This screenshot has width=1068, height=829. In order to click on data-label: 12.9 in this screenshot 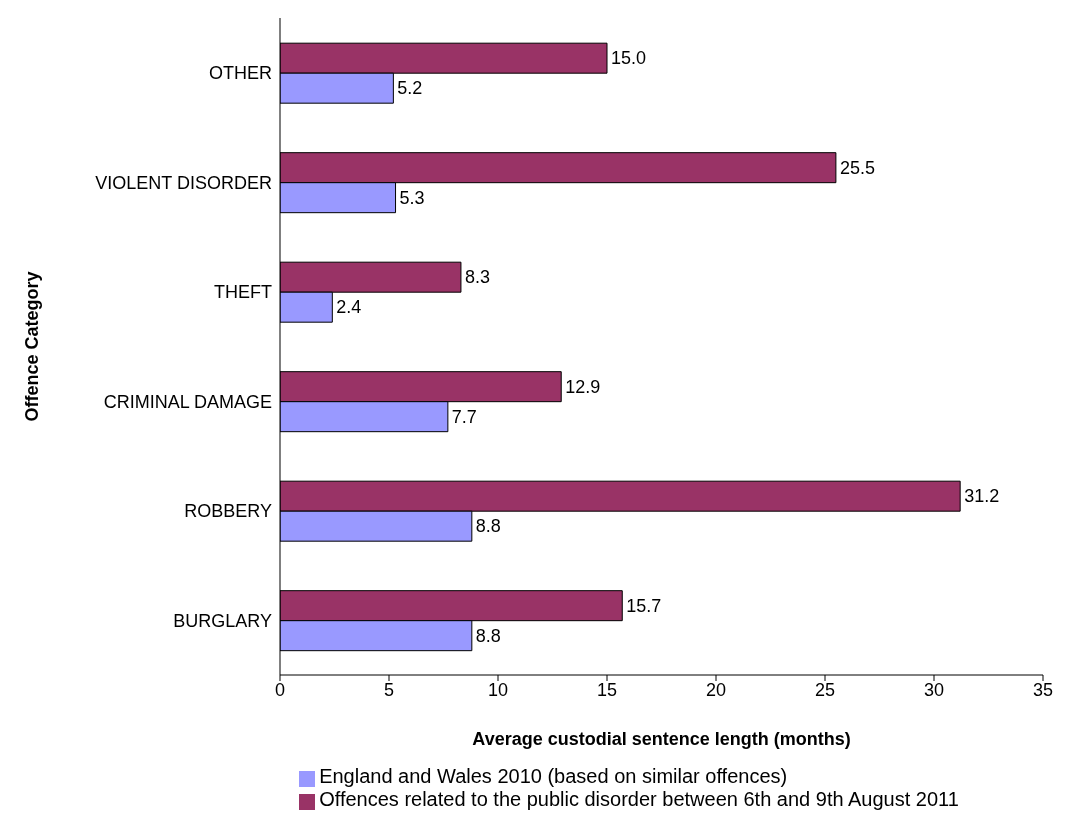, I will do `click(583, 386)`.